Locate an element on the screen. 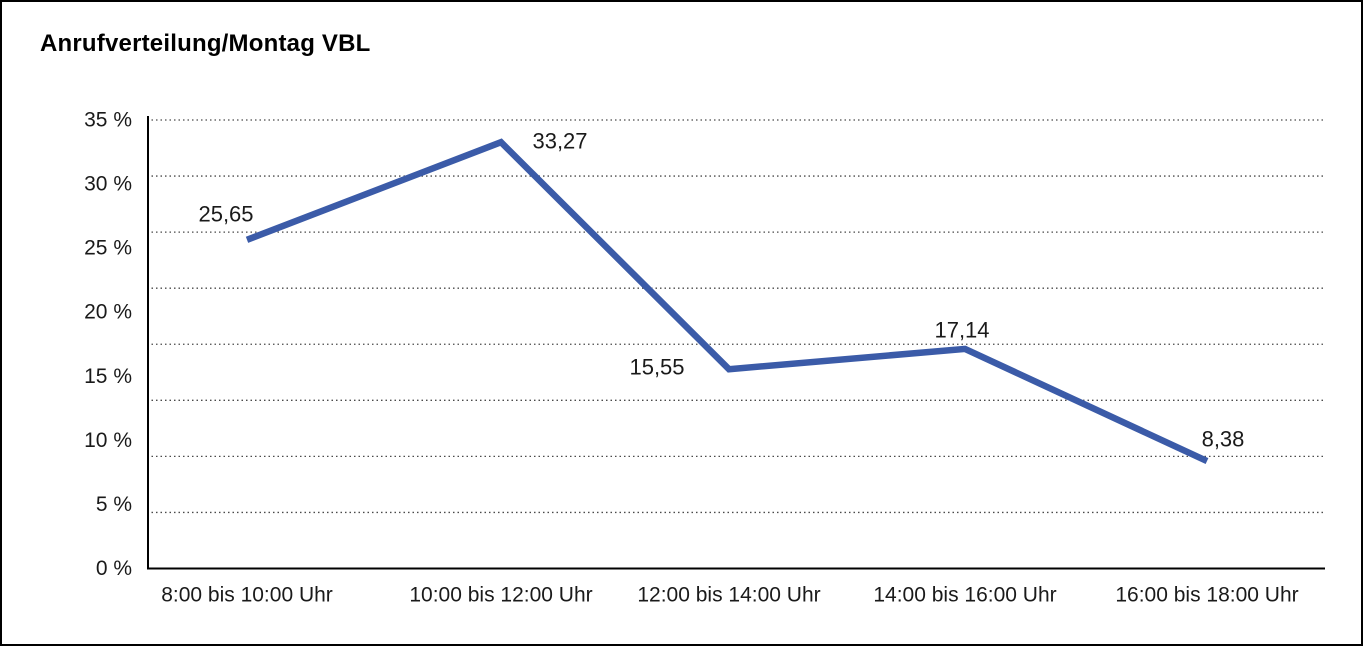 Image resolution: width=1363 pixels, height=646 pixels. x-category-label: 10:00 bis 12:00 Uhr is located at coordinates (500, 595).